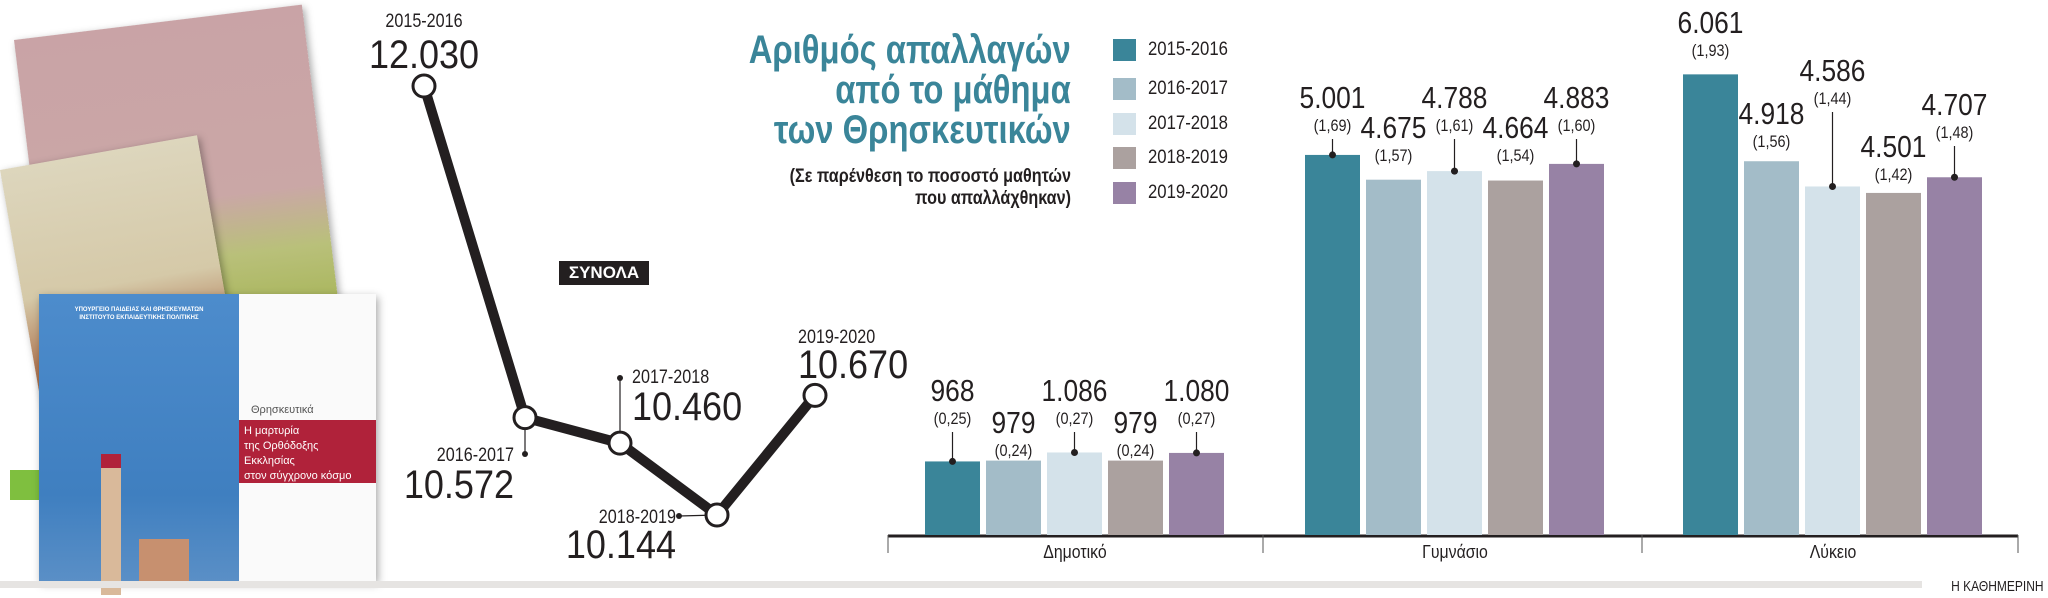  I want to click on legend-item: 2015-2016, so click(1176, 50).